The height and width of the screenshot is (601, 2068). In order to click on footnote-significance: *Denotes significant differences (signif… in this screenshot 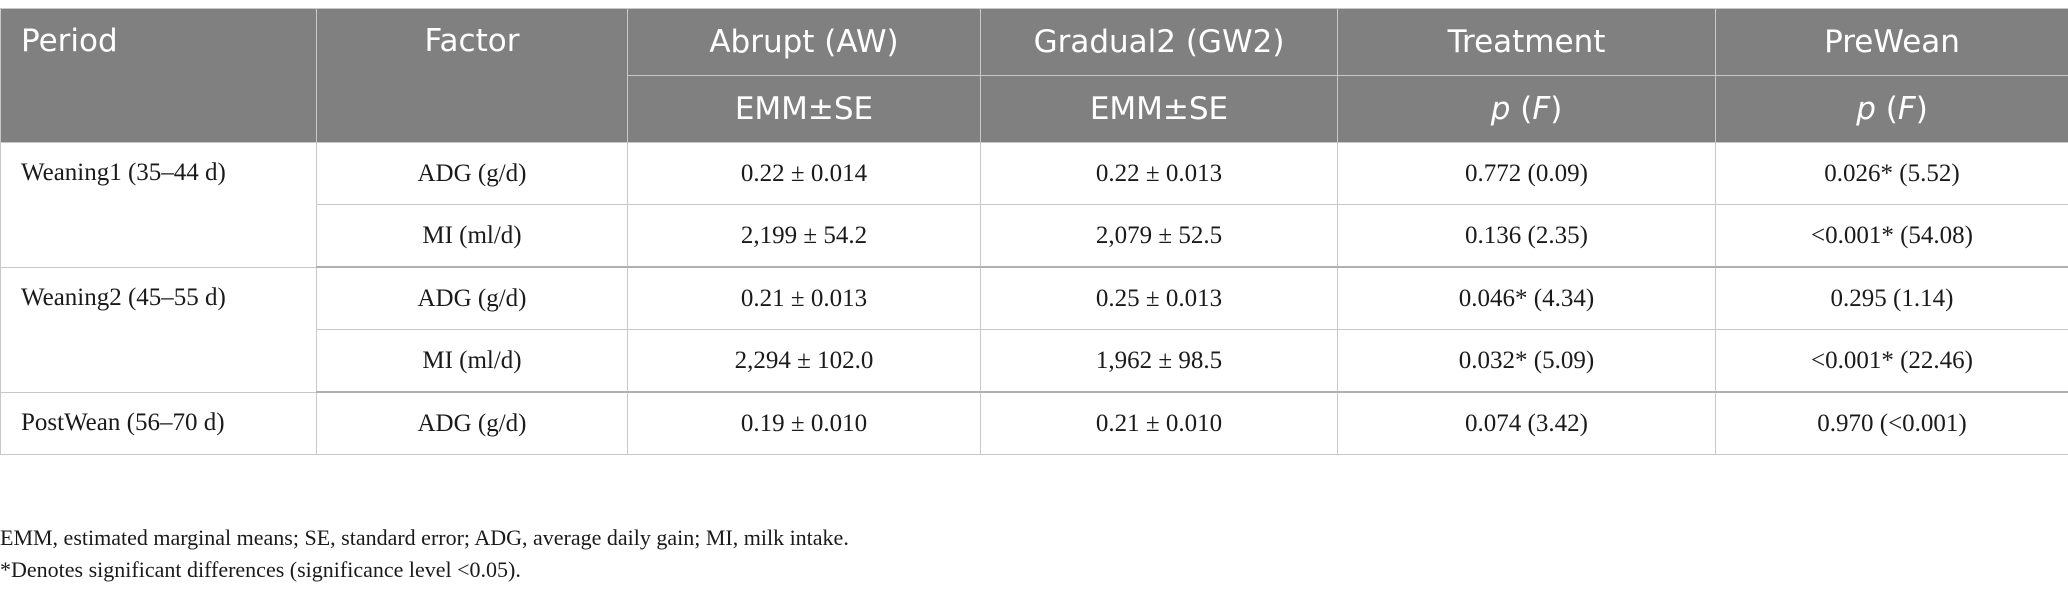, I will do `click(260, 569)`.